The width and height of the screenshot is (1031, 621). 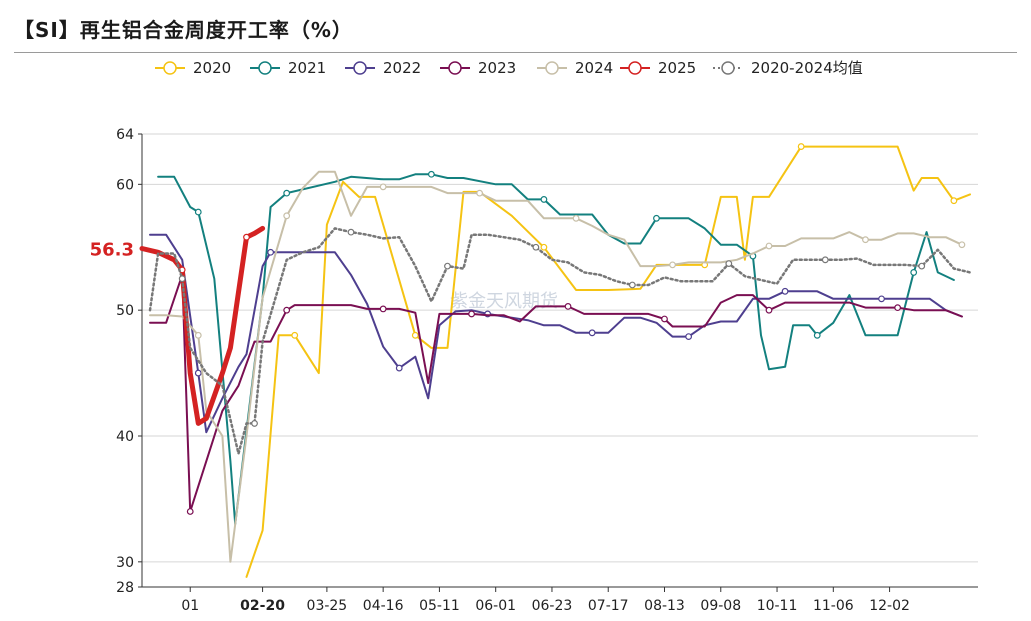 I want to click on legend-label-2022: 2022, so click(x=402, y=68).